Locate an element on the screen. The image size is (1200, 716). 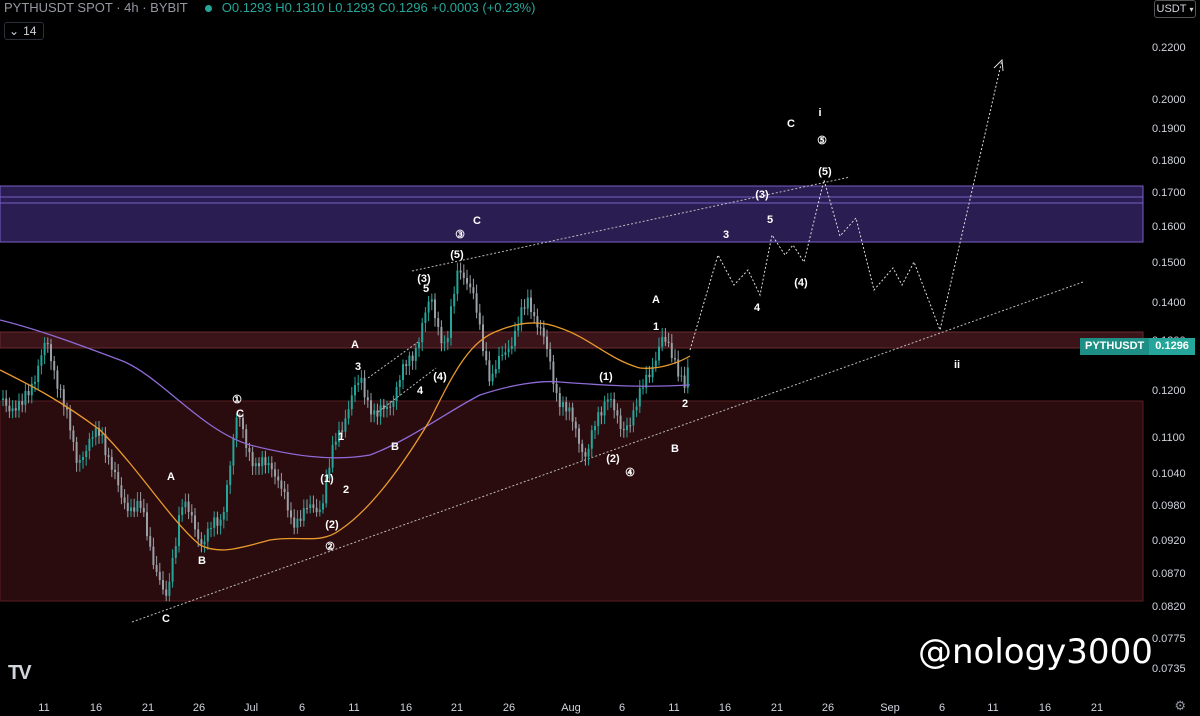
author-watermark: @nology3000 is located at coordinates (1035, 652).